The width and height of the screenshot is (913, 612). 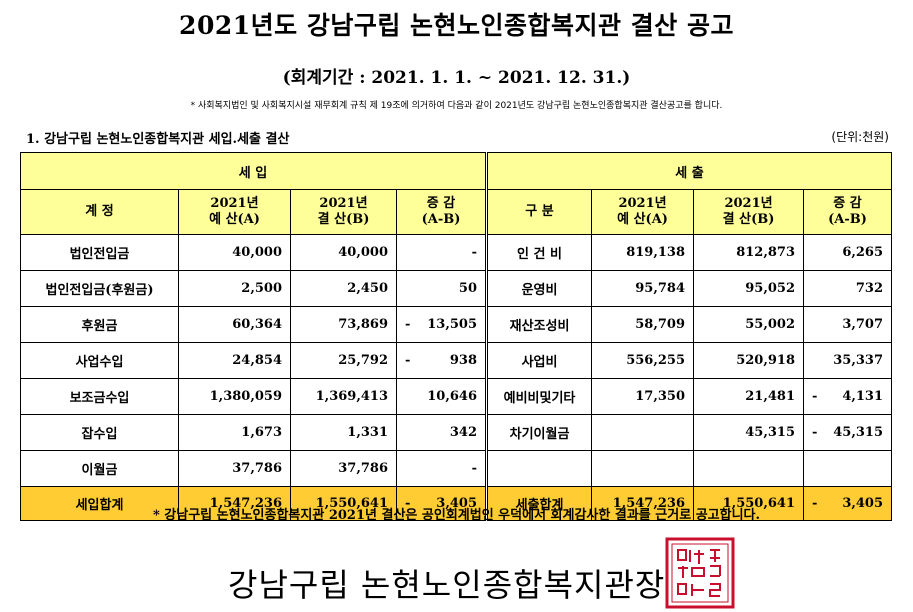 What do you see at coordinates (858, 360) in the screenshot?
I see `diff-value: 35,337` at bounding box center [858, 360].